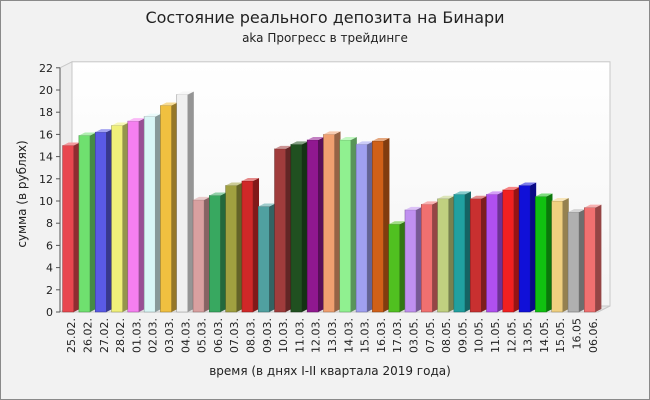  I want to click on x-tick-label: 13.05., so click(528, 335).